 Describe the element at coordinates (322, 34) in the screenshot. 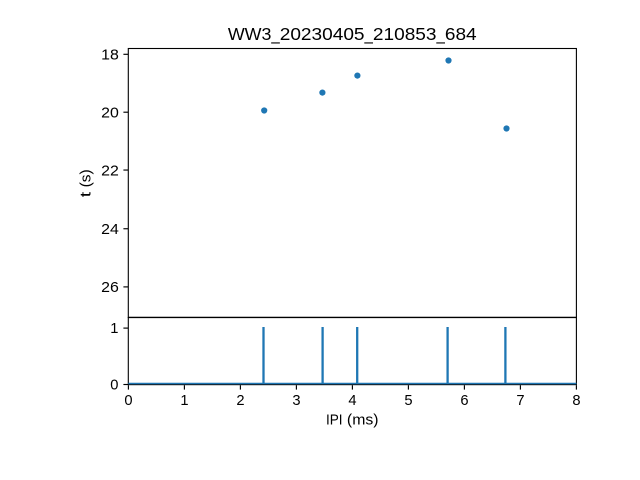

I see `svg-text: 20230405` at that location.